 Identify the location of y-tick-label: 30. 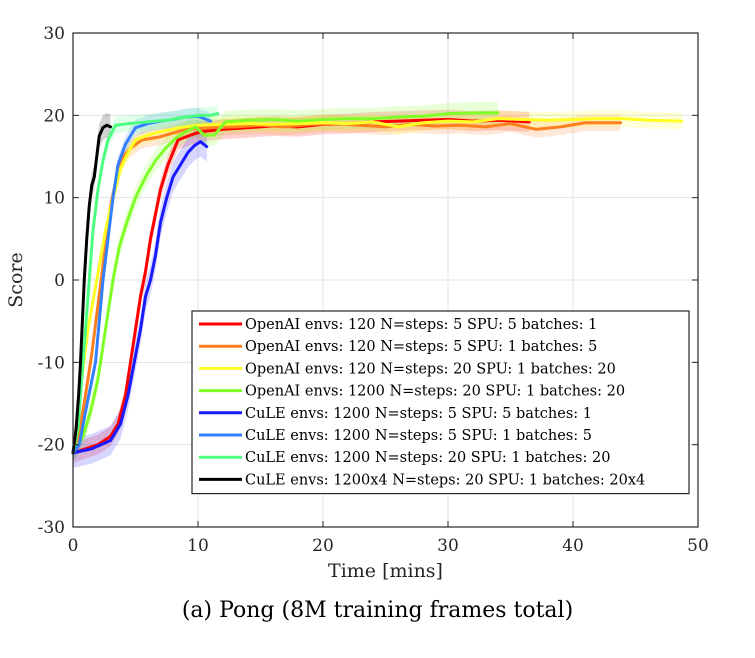
(54, 34).